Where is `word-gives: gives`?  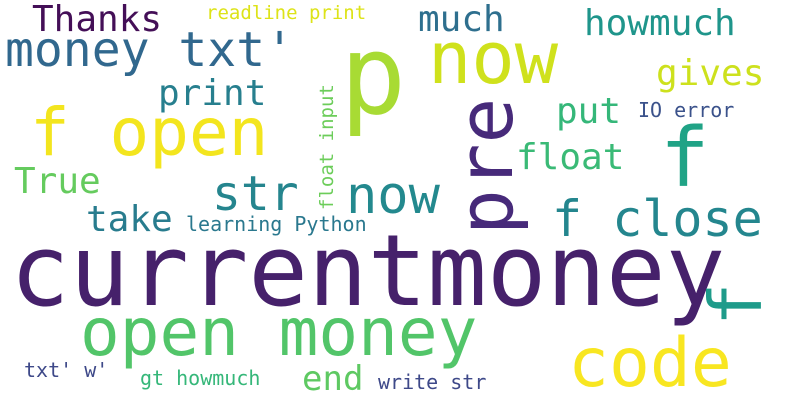 word-gives: gives is located at coordinates (710, 73).